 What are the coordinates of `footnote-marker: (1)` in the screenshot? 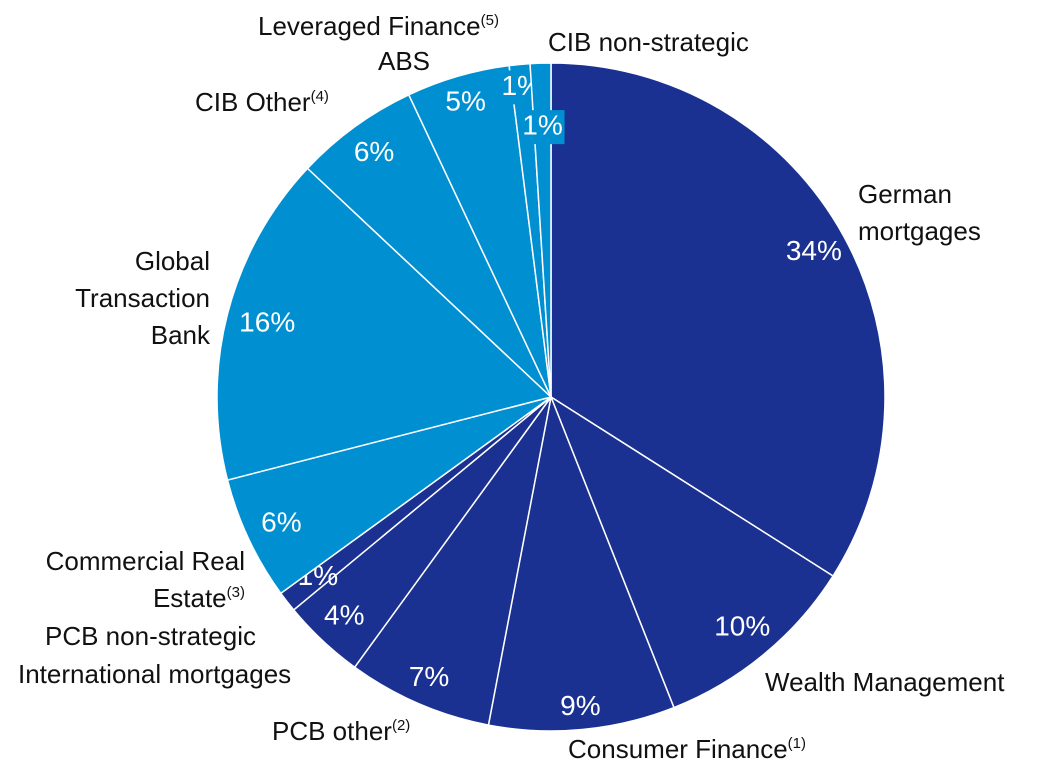 It's located at (796, 743).